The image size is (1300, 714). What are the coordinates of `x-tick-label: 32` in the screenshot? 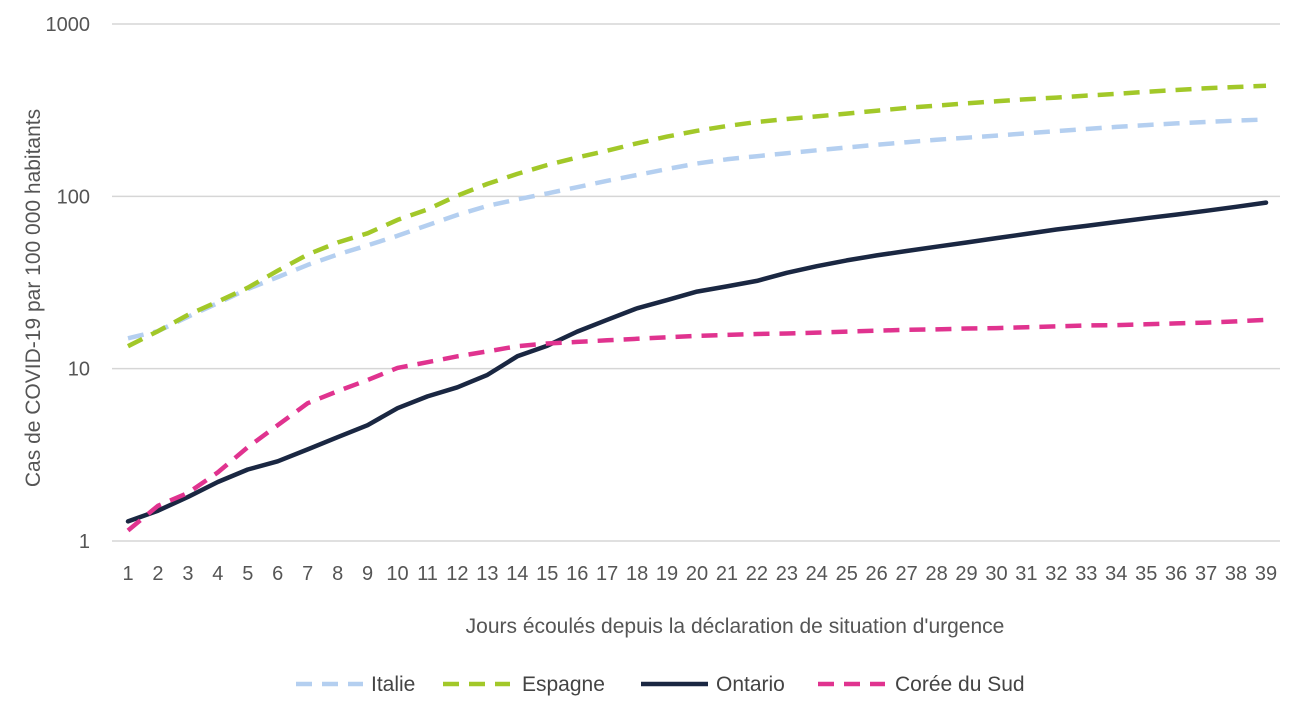 It's located at (1056, 574).